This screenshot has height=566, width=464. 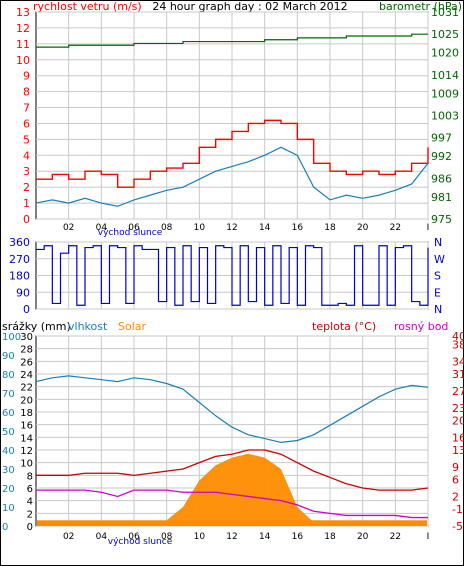 What do you see at coordinates (26, 171) in the screenshot?
I see `wind-tick-label: 3` at bounding box center [26, 171].